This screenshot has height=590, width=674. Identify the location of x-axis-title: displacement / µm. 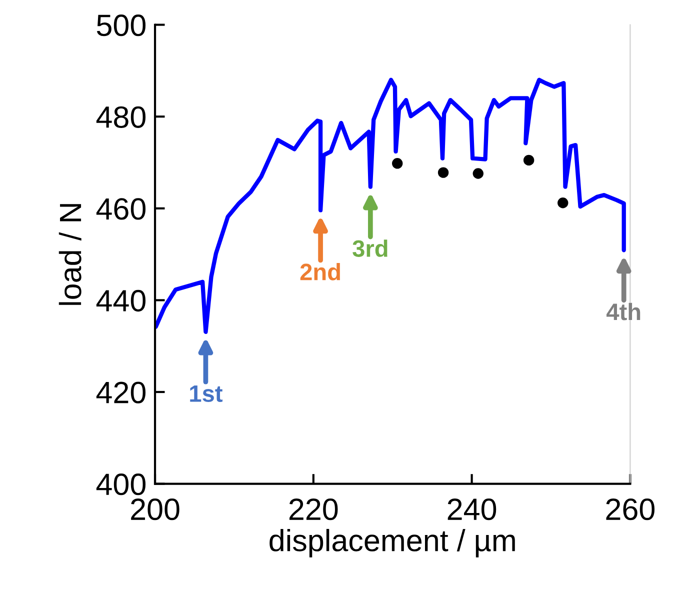
(392, 543).